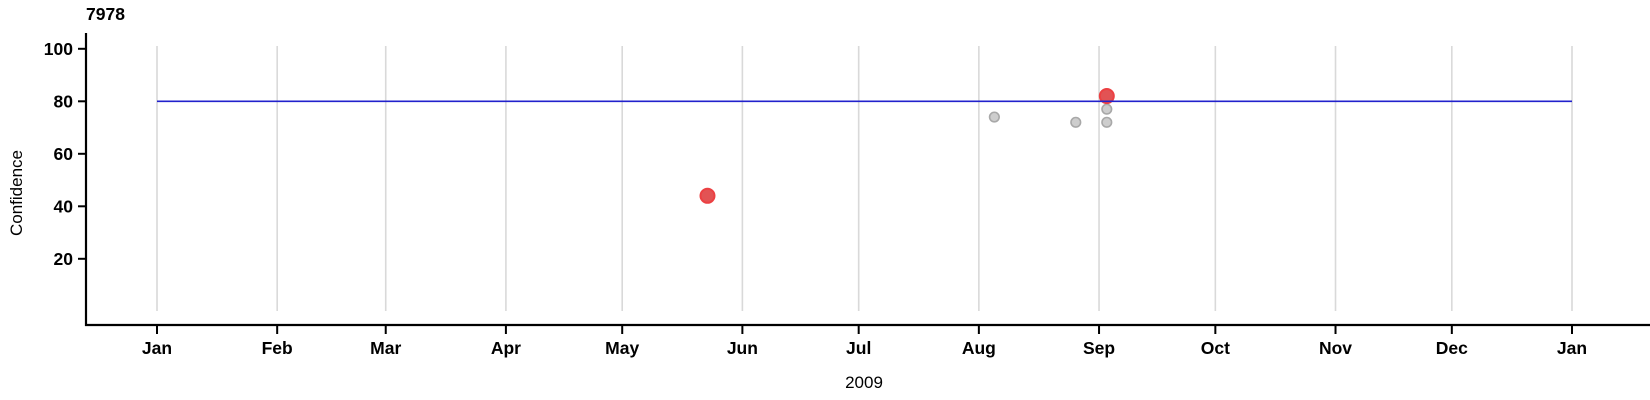  What do you see at coordinates (858, 348) in the screenshot?
I see `x-tick-label: Jul` at bounding box center [858, 348].